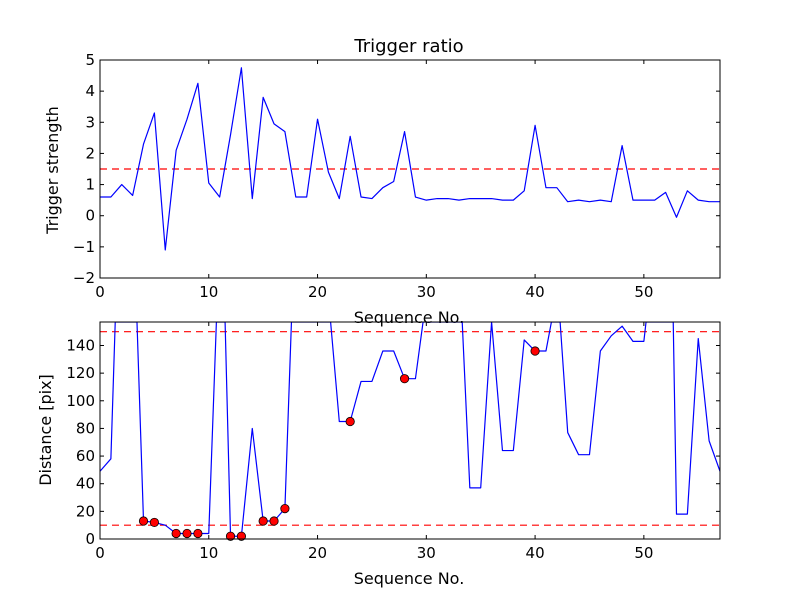 The image size is (800, 600). Describe the element at coordinates (408, 46) in the screenshot. I see `chart-title: Trigger ratio` at that location.